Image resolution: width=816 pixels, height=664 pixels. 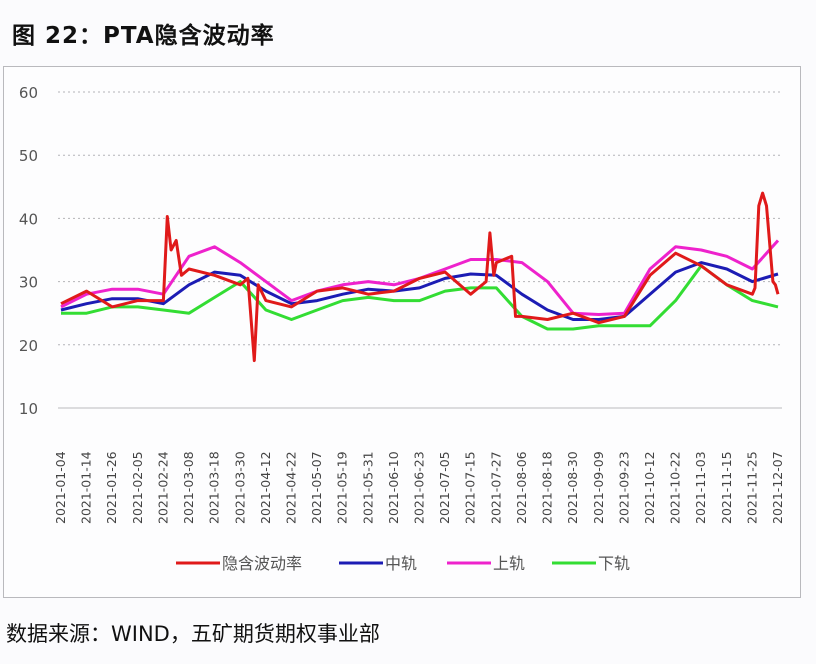 What do you see at coordinates (726, 487) in the screenshot?
I see `x-tick-label: 2021-11-15` at bounding box center [726, 487].